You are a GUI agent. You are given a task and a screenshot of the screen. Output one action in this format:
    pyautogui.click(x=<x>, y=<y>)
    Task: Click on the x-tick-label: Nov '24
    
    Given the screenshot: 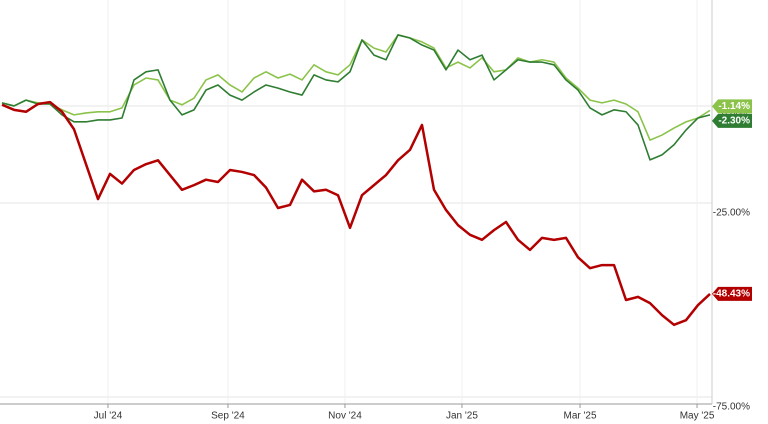 What is the action you would take?
    pyautogui.click(x=345, y=416)
    